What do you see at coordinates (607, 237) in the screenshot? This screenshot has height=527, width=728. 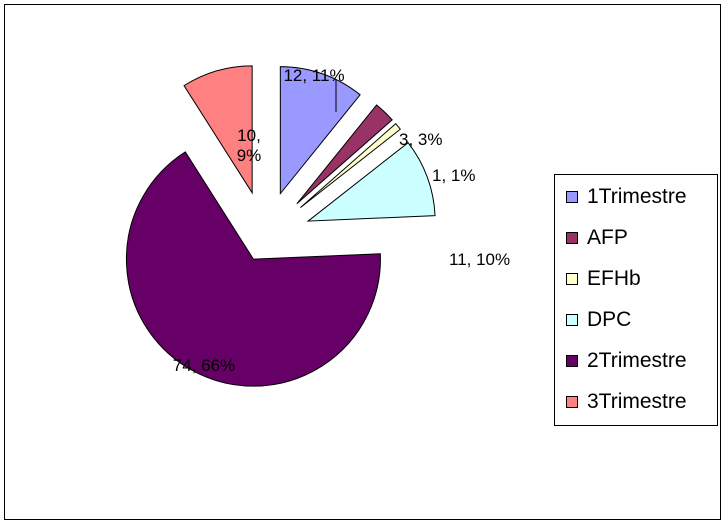 I see `legend-label: AFP` at bounding box center [607, 237].